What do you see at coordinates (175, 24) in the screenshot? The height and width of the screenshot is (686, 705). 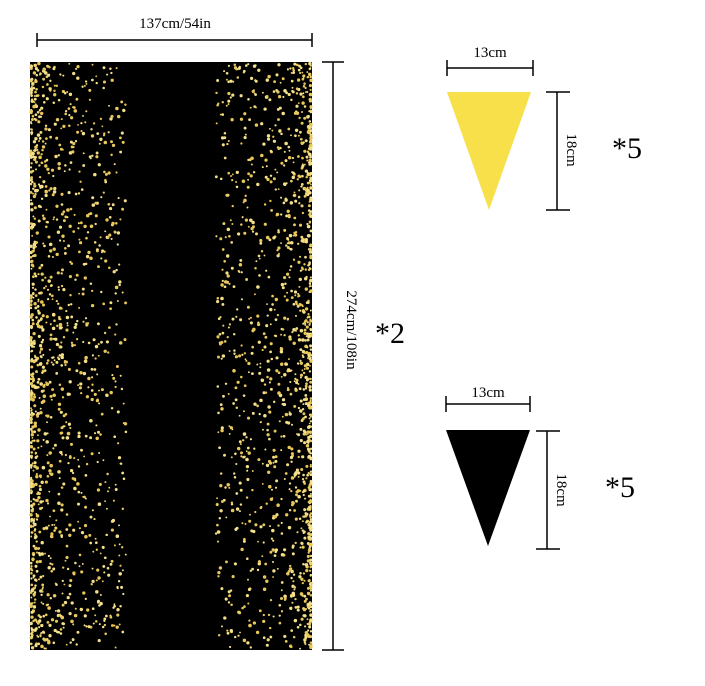 I see `width-label: 137cm/54in` at bounding box center [175, 24].